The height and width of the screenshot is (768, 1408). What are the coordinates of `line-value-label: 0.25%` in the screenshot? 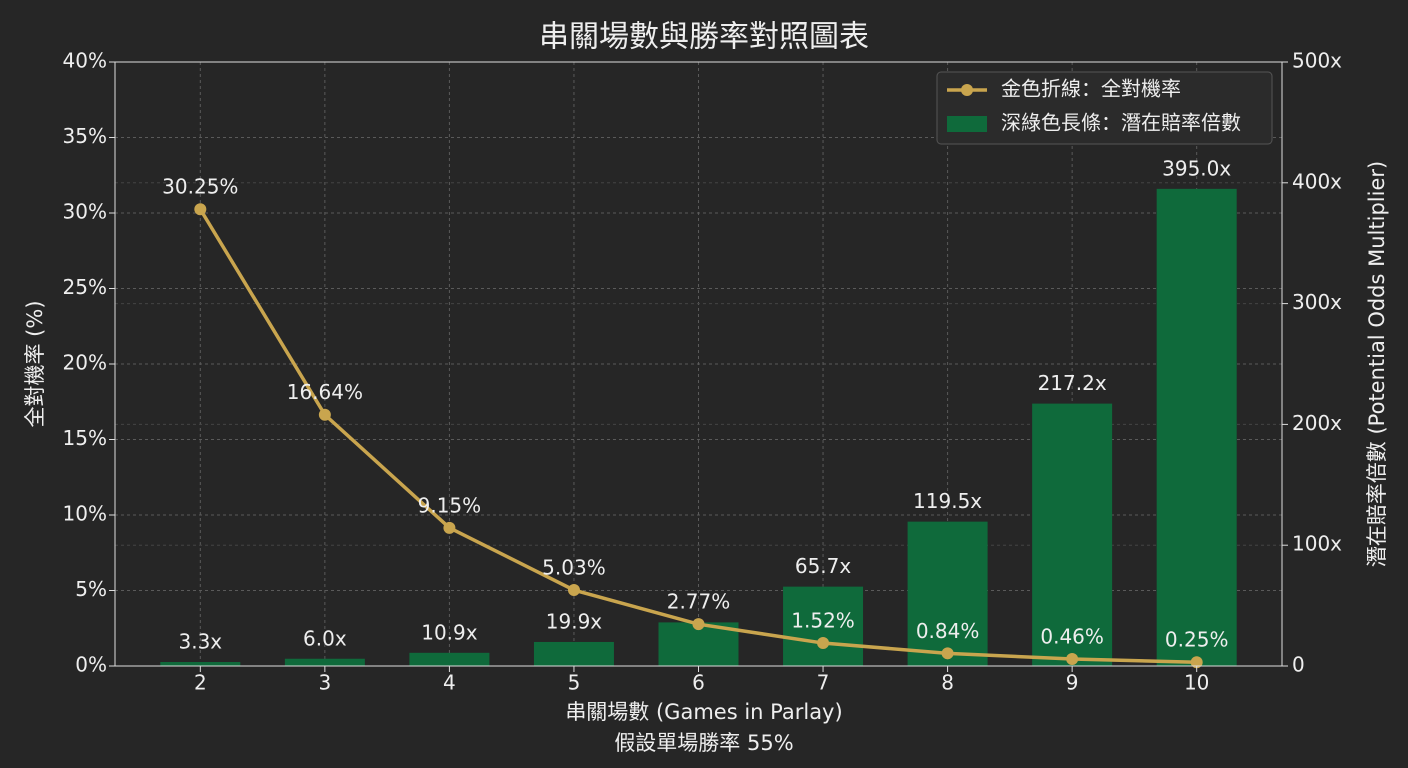 It's located at (1197, 640).